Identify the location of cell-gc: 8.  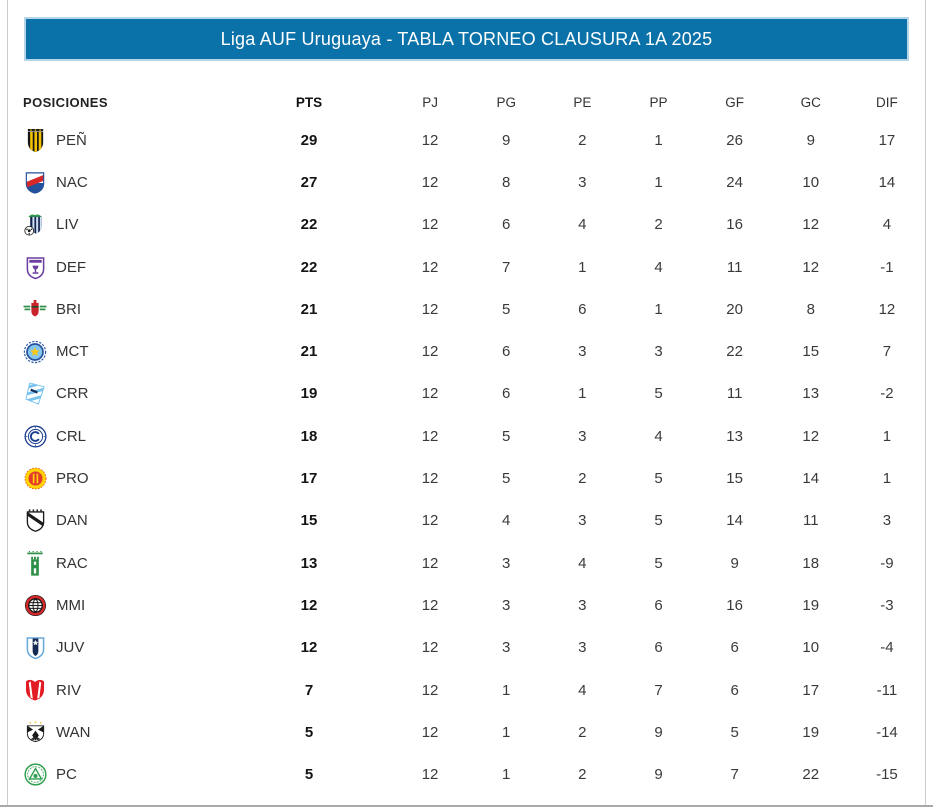
(810, 309).